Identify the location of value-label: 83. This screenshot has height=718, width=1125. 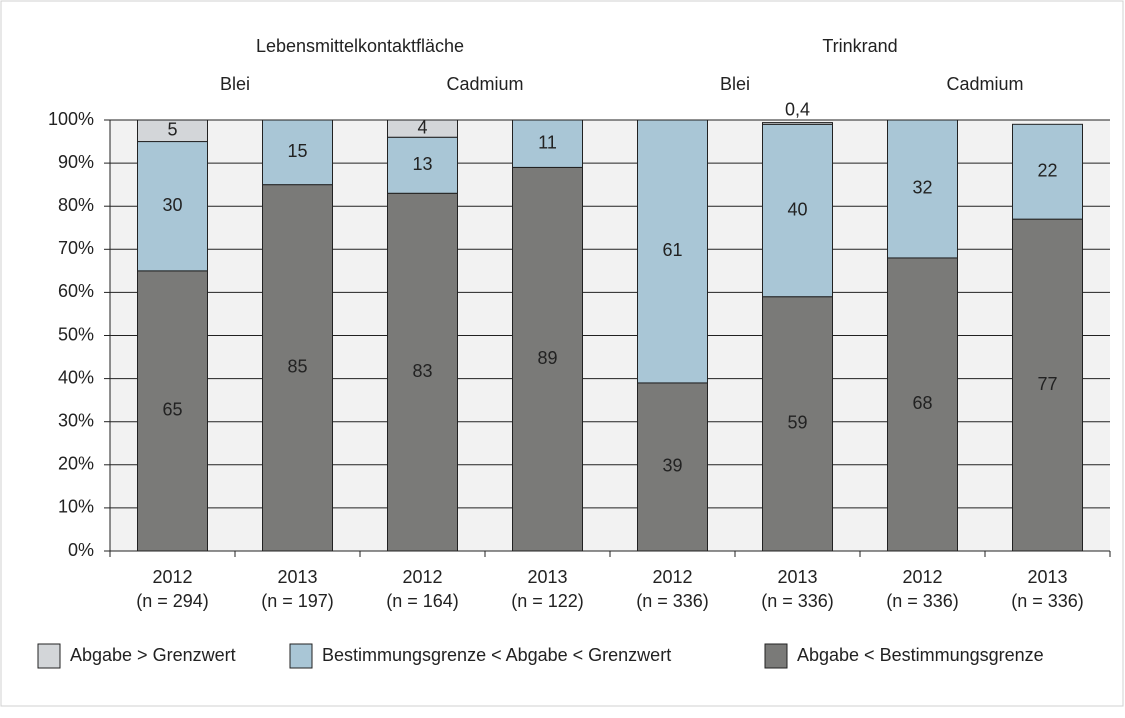
(422, 371).